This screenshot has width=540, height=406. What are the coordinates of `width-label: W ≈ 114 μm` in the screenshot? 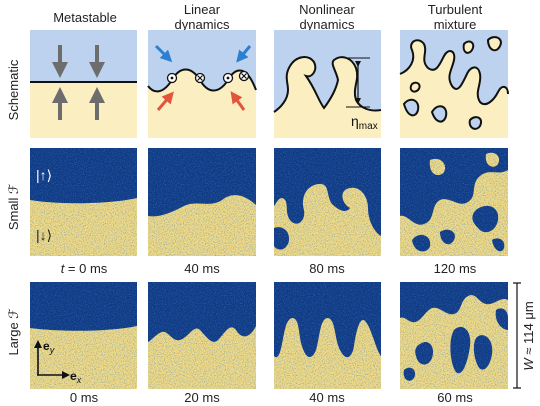 It's located at (528, 335).